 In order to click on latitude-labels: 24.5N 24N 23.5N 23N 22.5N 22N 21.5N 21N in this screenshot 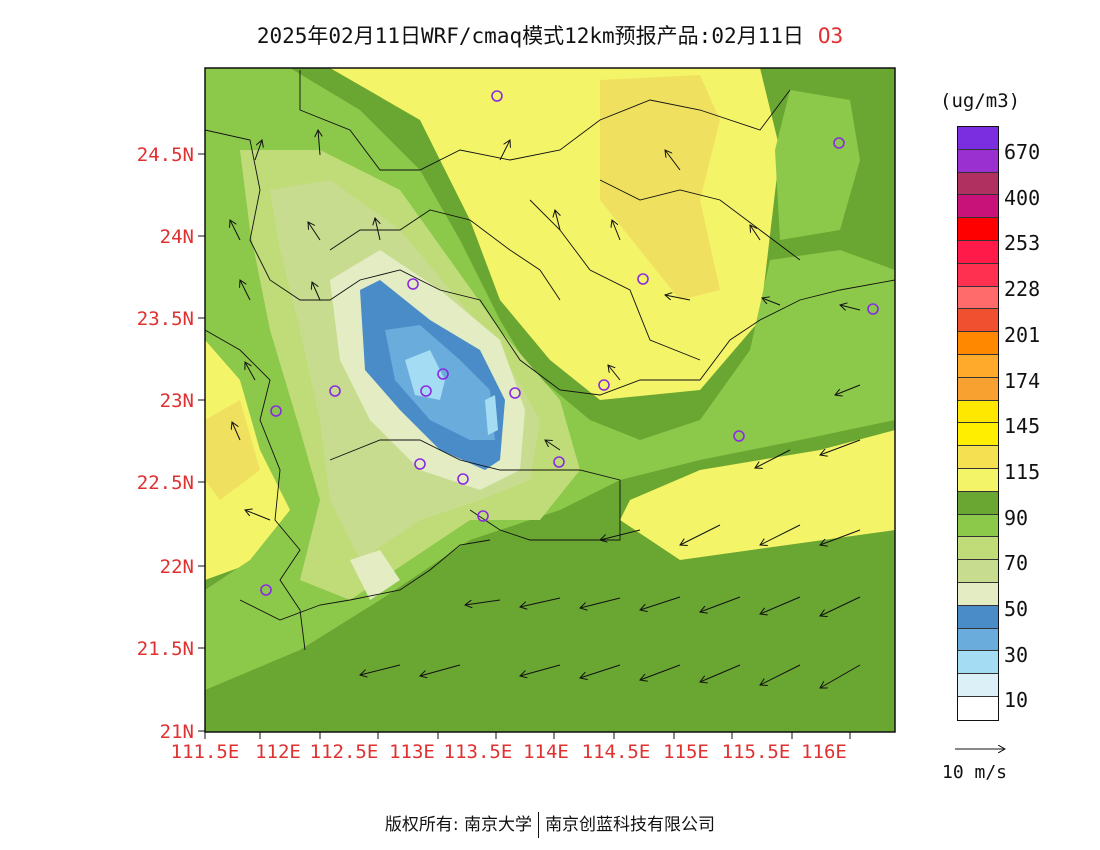, I will do `click(165, 443)`.